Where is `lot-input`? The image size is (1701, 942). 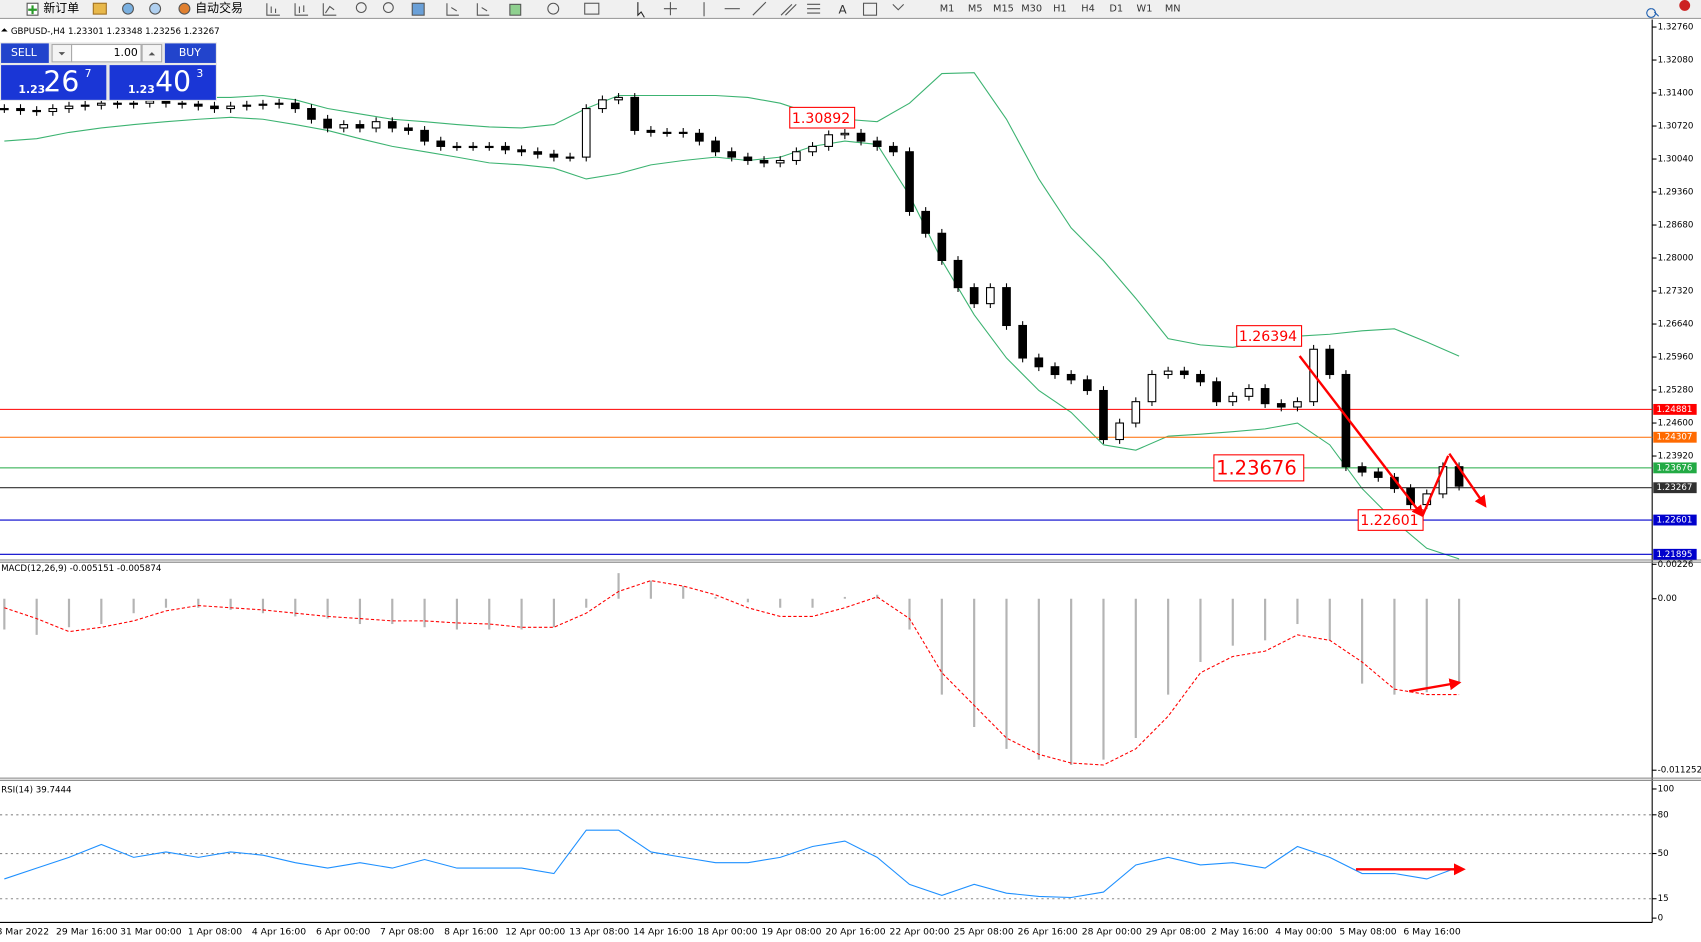
lot-input is located at coordinates (106, 53).